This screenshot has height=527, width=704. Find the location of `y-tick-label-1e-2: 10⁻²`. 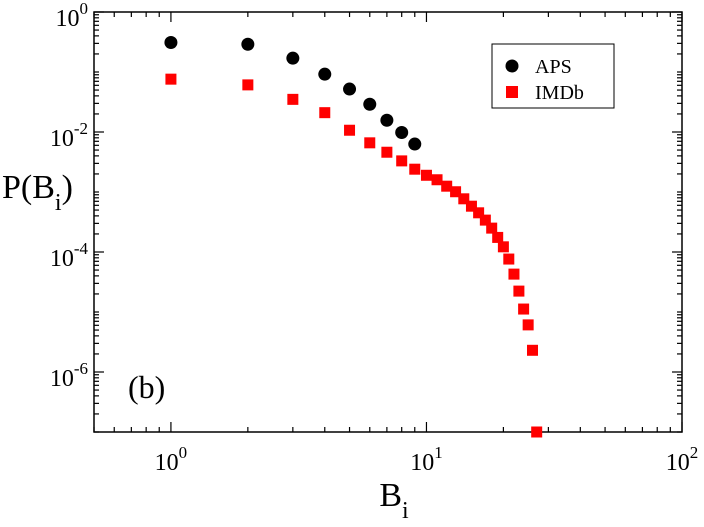

y-tick-label-1e-2: 10⁻² is located at coordinates (69, 135).